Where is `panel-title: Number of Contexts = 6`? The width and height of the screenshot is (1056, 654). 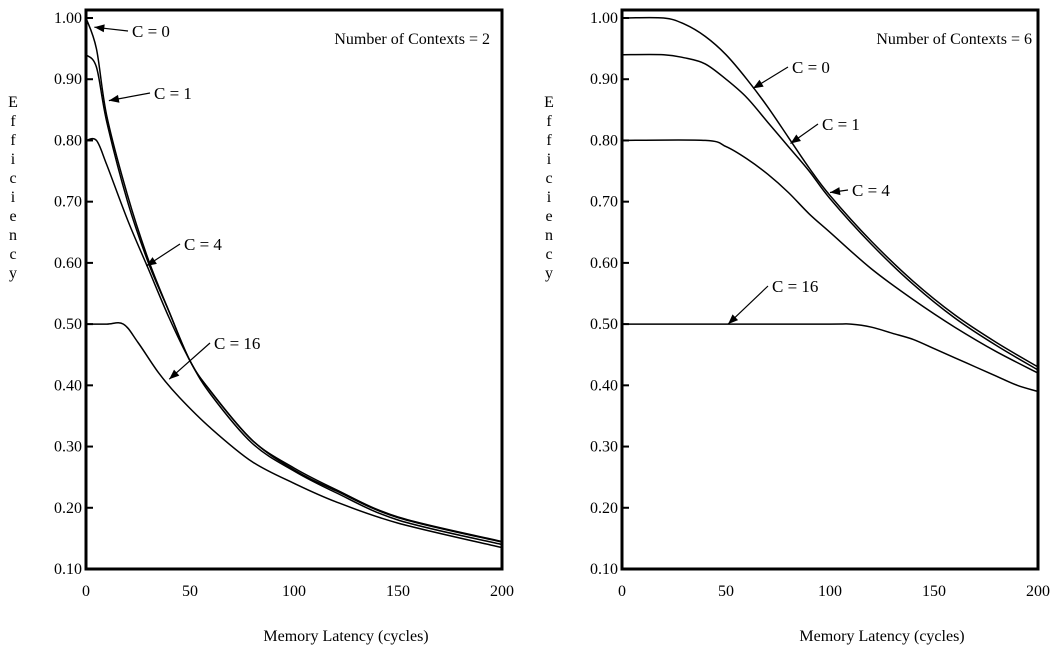 panel-title: Number of Contexts = 6 is located at coordinates (954, 39).